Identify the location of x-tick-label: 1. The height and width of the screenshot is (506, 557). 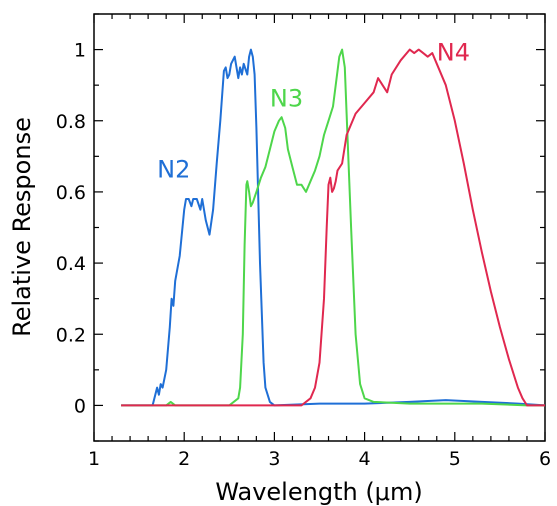
(94, 459).